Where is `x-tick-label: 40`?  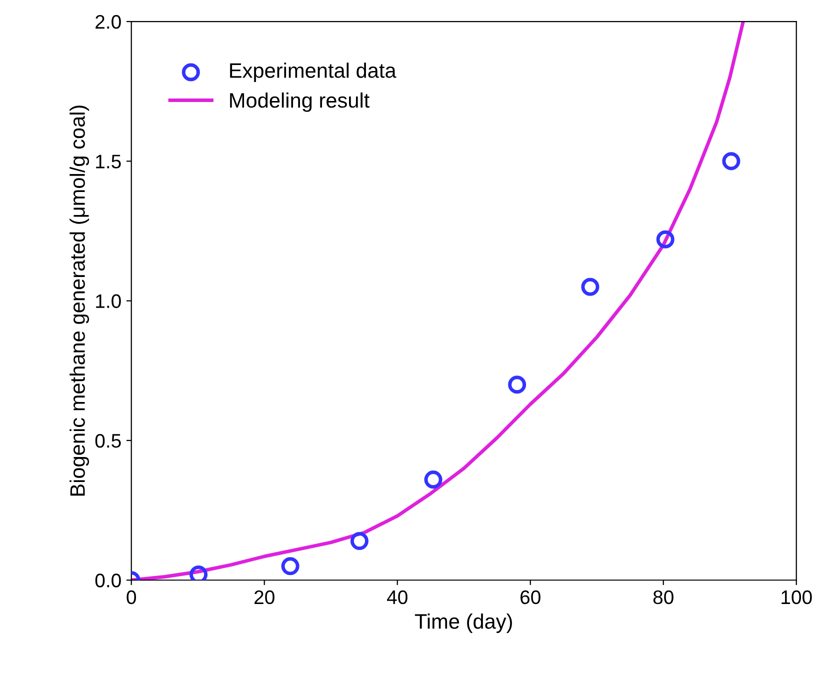
x-tick-label: 40 is located at coordinates (397, 597).